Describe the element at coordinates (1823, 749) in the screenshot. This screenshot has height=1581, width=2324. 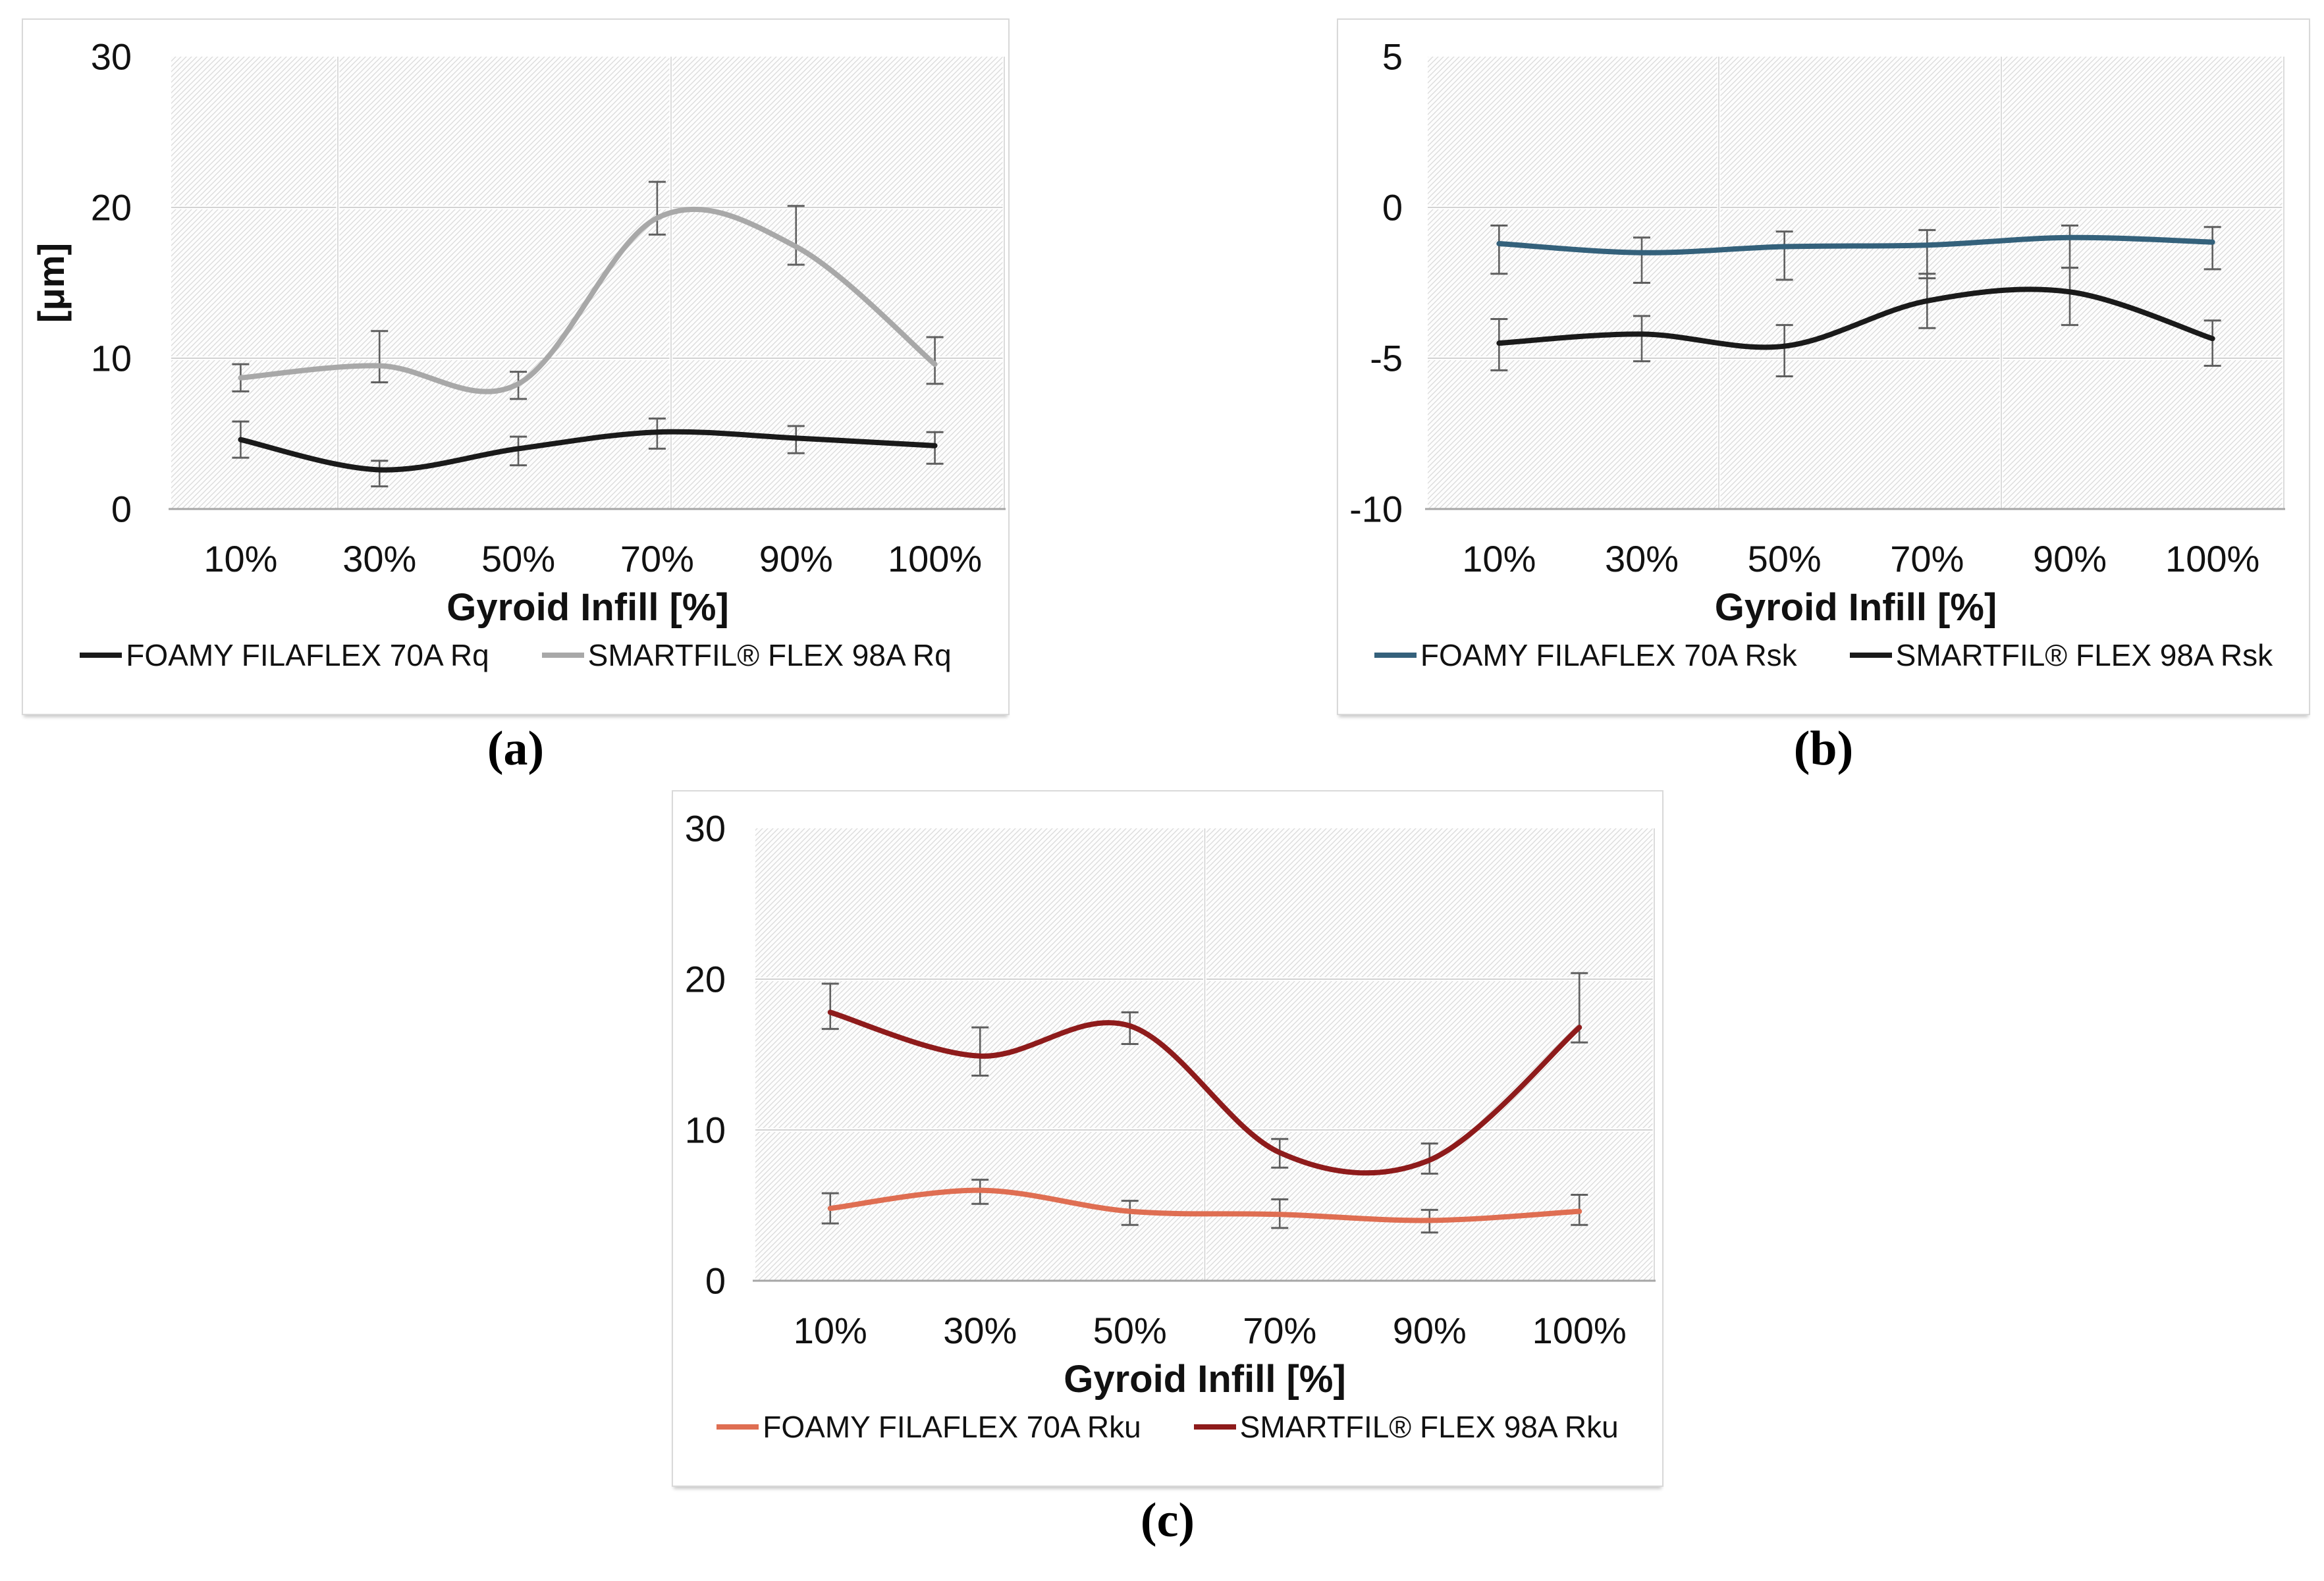
I see `caption-b: (b)` at that location.